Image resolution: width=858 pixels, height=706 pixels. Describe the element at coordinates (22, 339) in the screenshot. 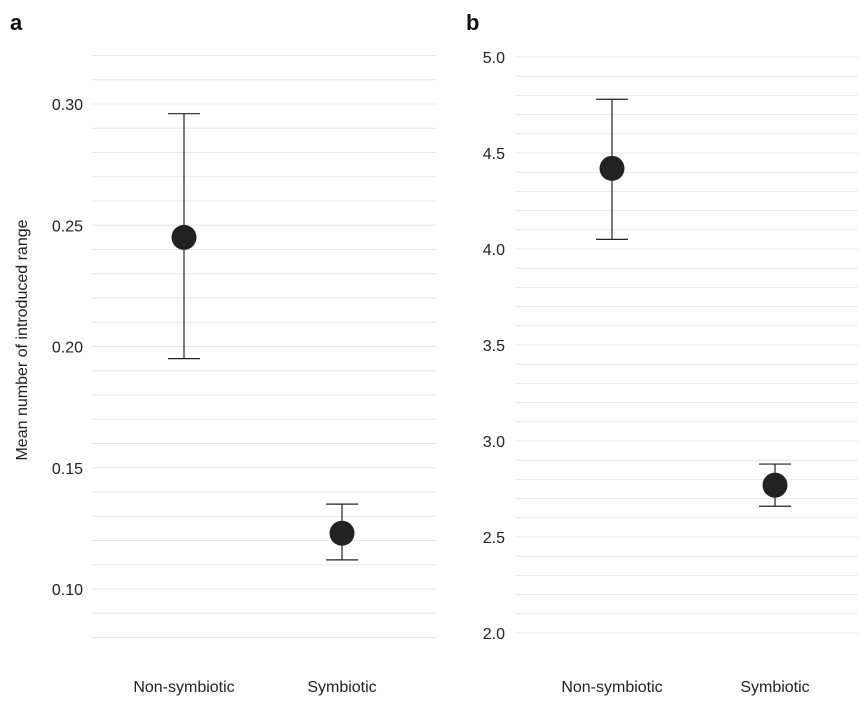

I see `y-axis-label: Mean number of introduced range` at that location.